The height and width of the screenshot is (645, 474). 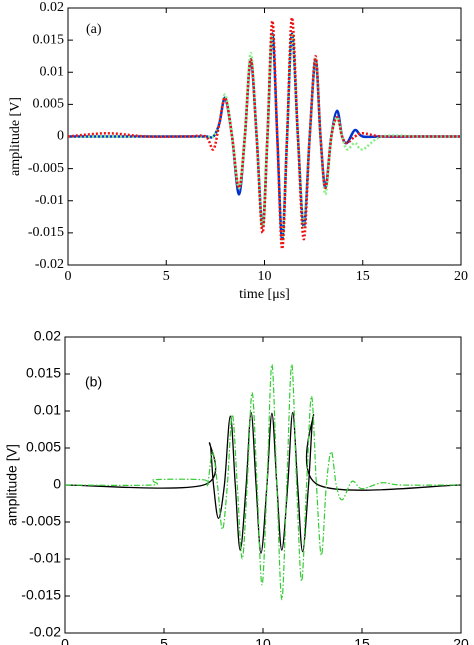 I want to click on x-axis-label: time [μs], so click(x=264, y=294).